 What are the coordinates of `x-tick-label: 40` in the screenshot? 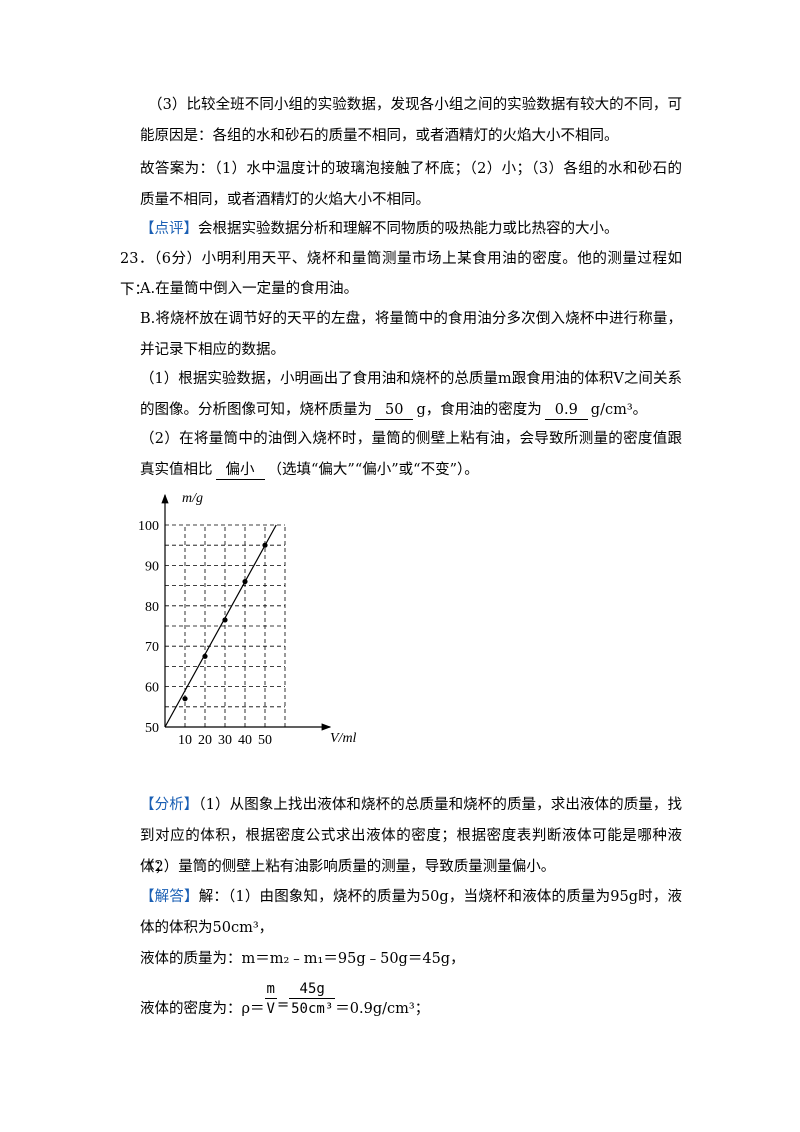 It's located at (245, 740).